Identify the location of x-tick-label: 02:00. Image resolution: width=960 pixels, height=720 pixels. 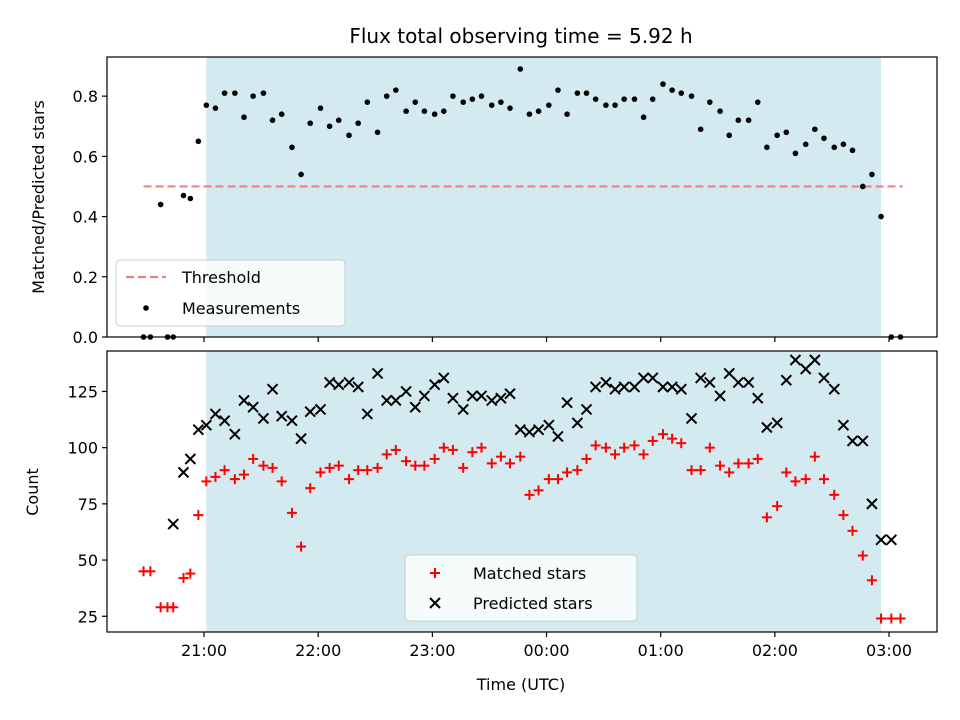
(775, 650).